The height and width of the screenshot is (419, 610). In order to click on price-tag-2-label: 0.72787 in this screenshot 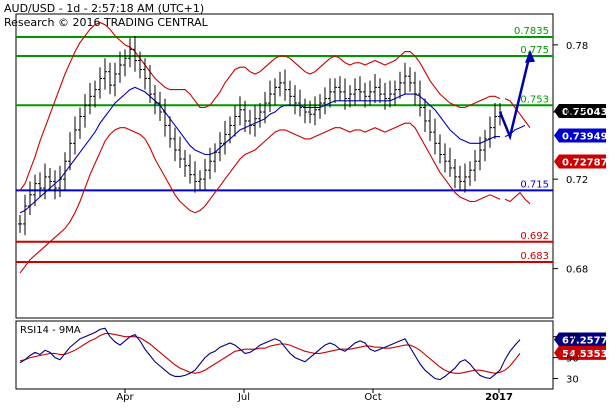, I will do `click(585, 163)`.